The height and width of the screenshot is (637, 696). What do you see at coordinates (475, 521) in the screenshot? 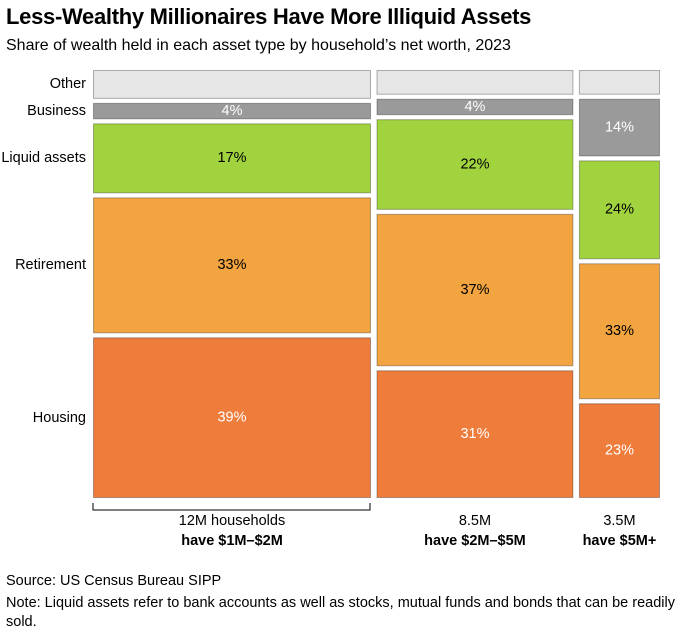
I see `column-size-label: 8.5M` at bounding box center [475, 521].